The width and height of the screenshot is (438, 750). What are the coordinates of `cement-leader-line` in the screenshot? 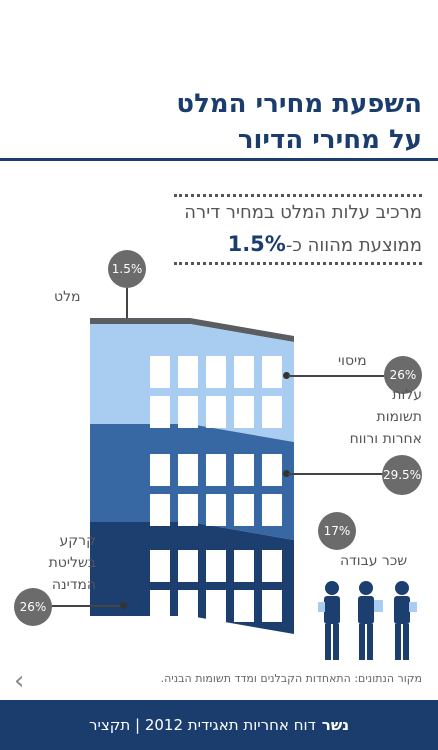 It's located at (127, 303).